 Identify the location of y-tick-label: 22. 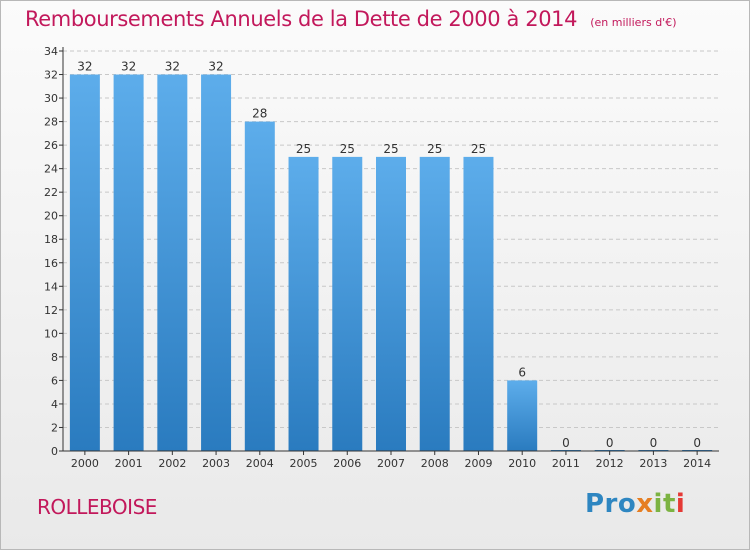
(51, 192).